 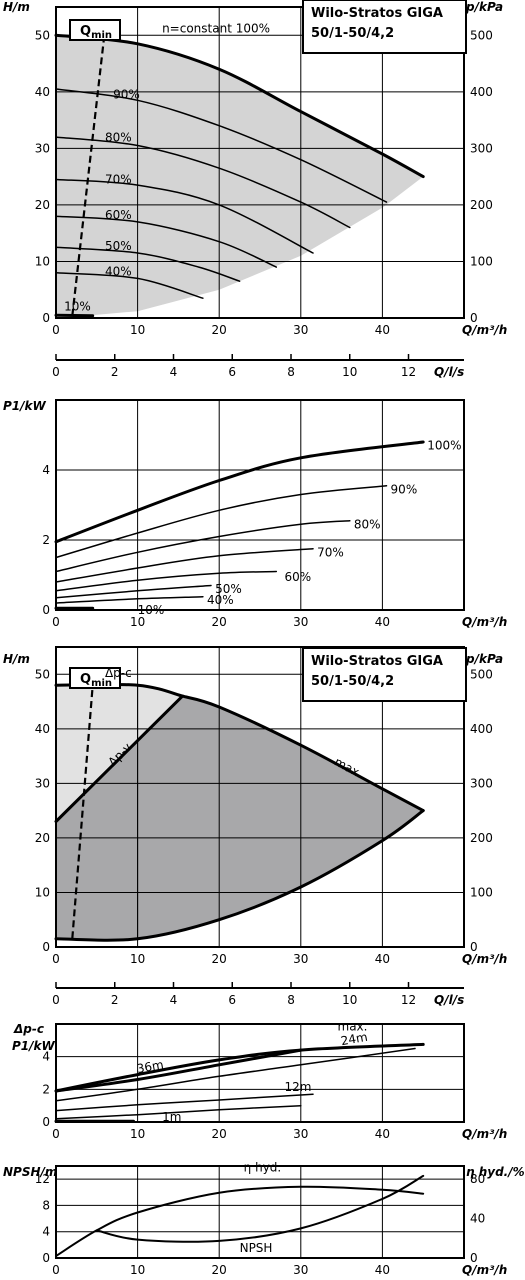 I want to click on operating-area, so click(x=240, y=818).